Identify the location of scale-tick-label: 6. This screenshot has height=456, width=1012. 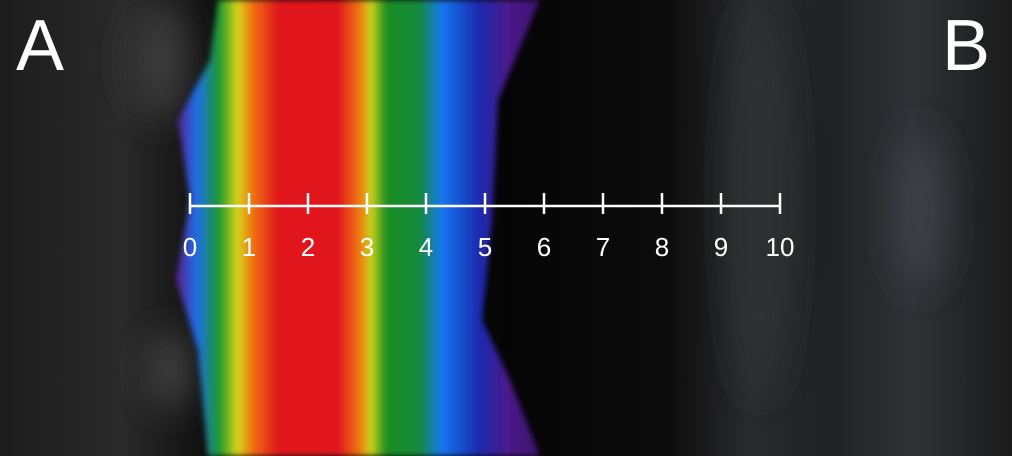
(544, 247).